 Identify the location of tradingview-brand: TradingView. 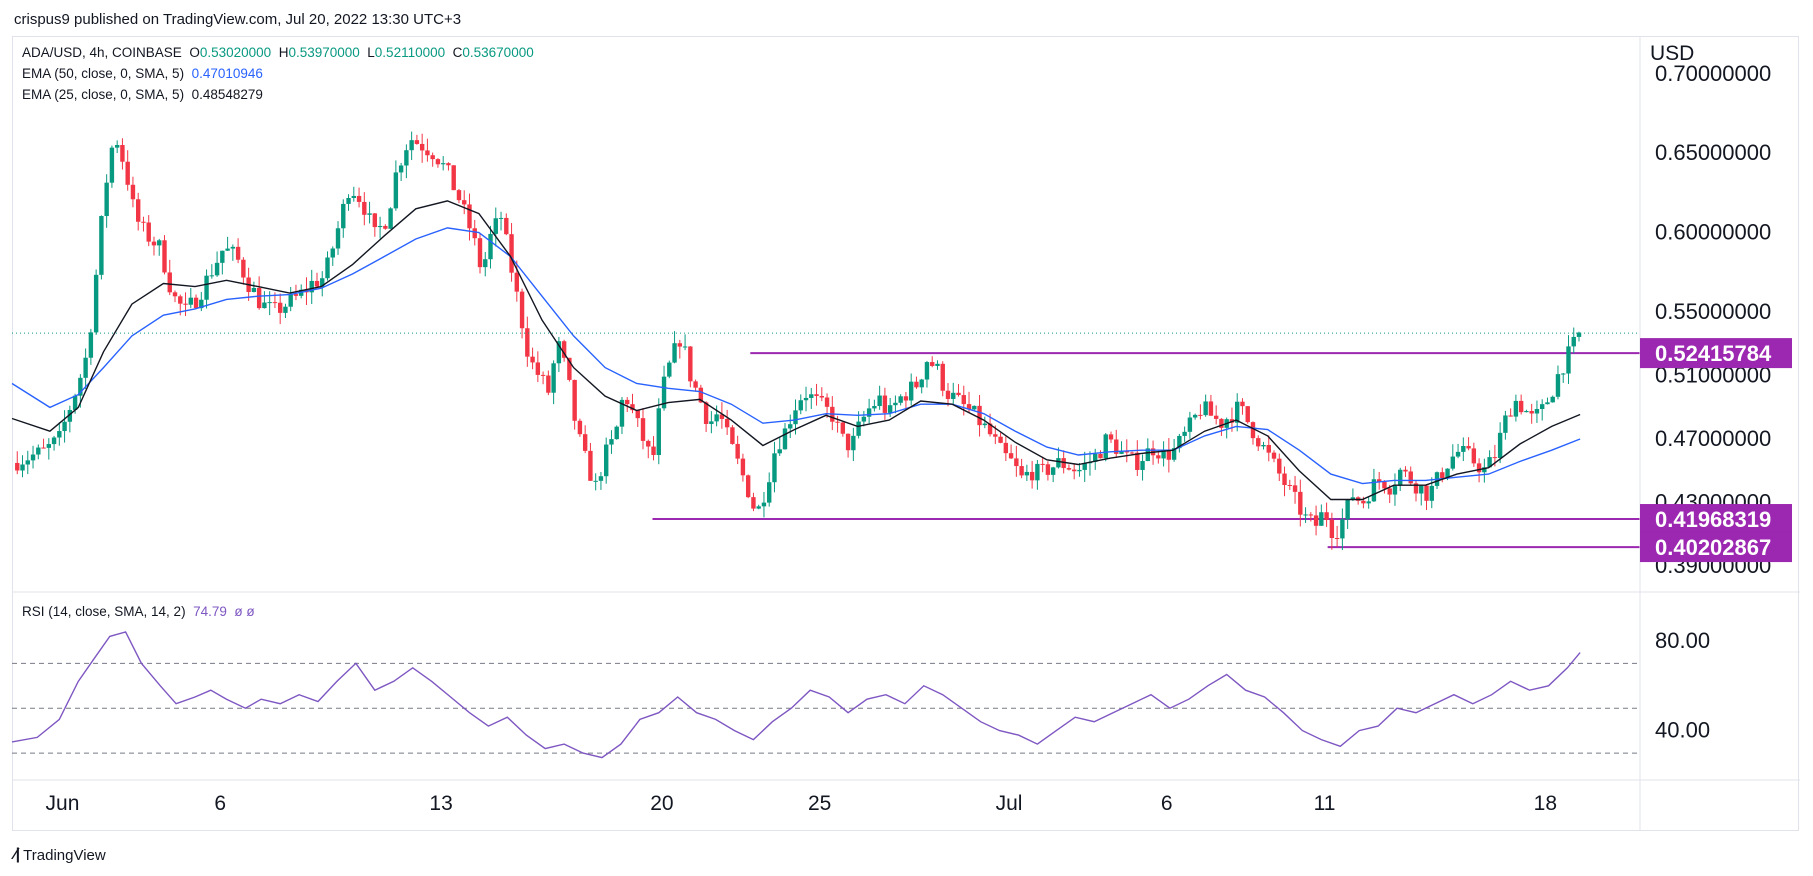
(64, 855).